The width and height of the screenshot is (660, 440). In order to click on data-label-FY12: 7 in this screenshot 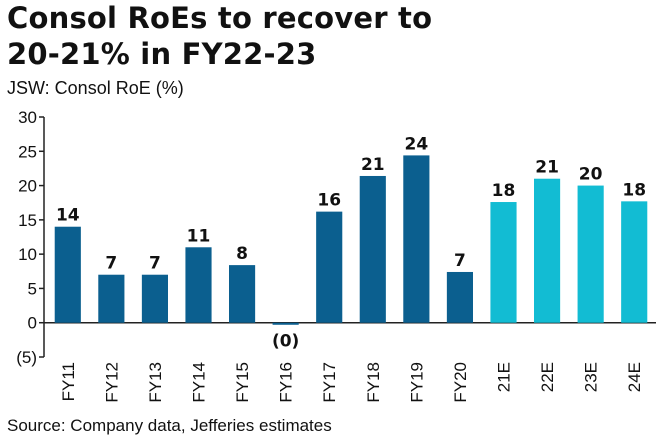, I will do `click(111, 264)`.